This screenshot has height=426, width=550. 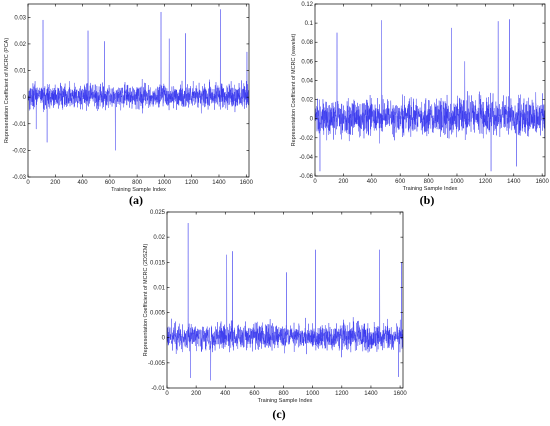 I want to click on y-tick-label: 0.08, so click(x=307, y=43).